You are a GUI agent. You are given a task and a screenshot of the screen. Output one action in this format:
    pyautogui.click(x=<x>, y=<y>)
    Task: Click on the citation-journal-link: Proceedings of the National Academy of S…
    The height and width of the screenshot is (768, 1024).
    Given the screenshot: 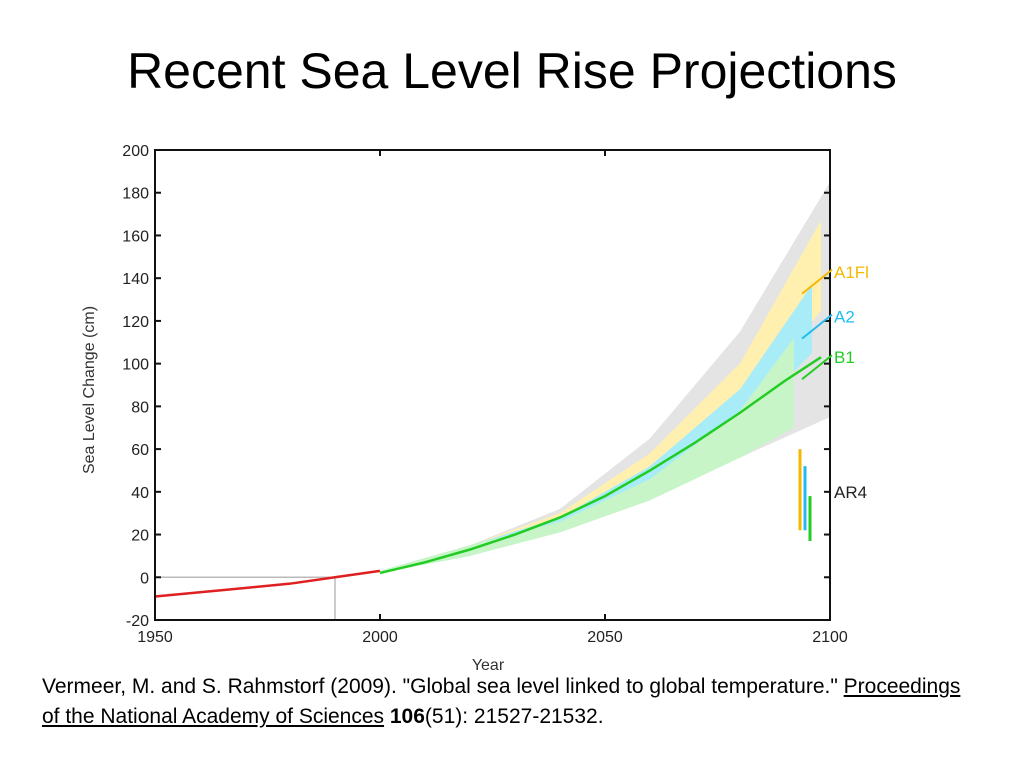 What is the action you would take?
    pyautogui.click(x=501, y=701)
    